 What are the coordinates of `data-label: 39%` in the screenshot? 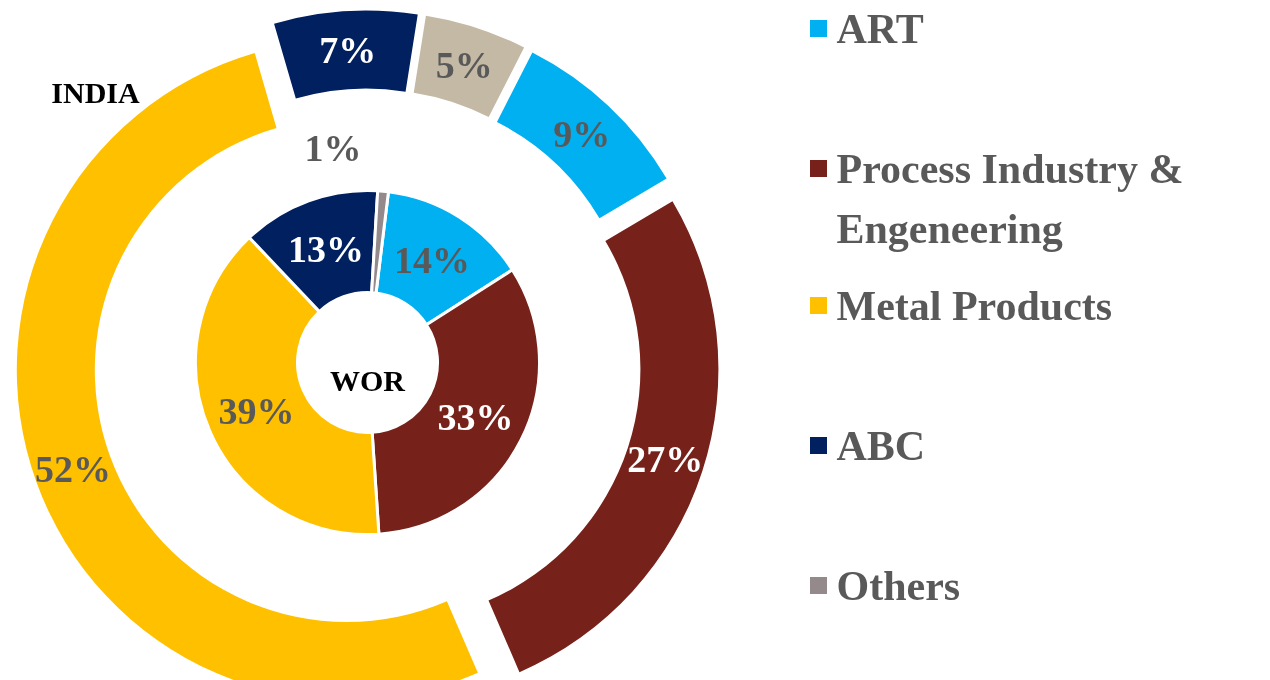 It's located at (256, 410).